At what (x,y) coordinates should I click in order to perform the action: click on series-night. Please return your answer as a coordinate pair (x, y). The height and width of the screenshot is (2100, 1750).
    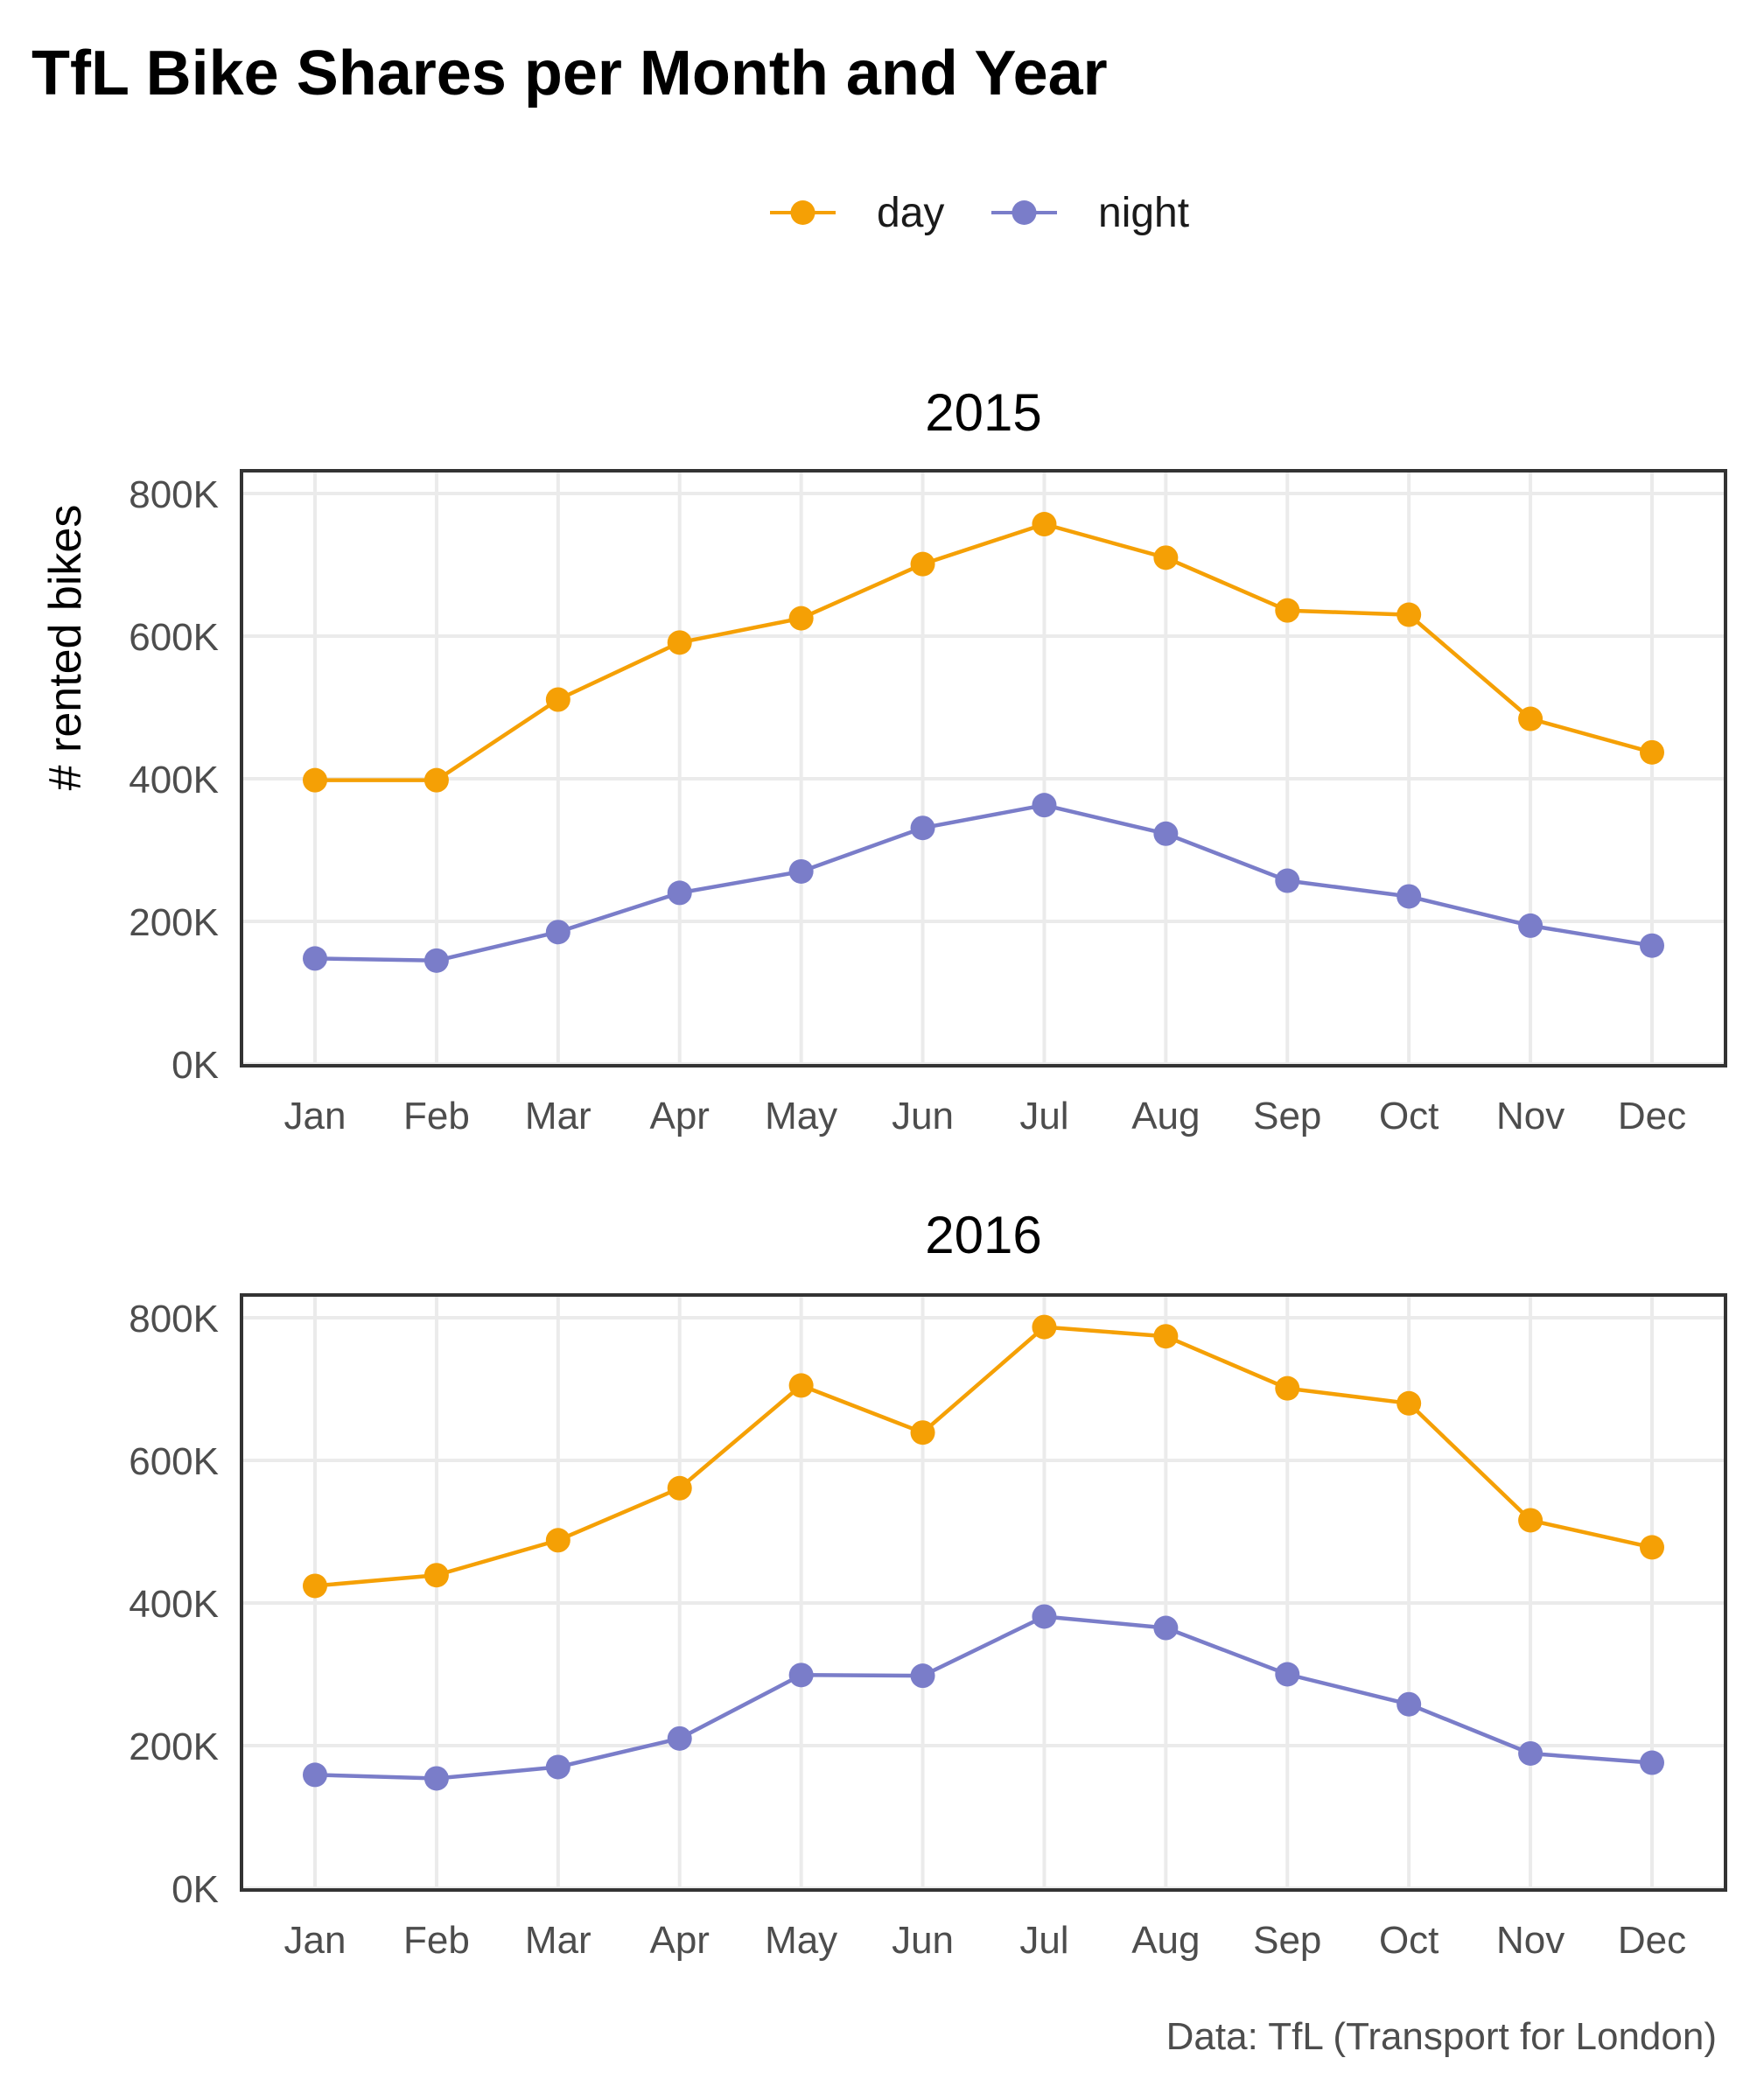
    Looking at the image, I should click on (983, 1697).